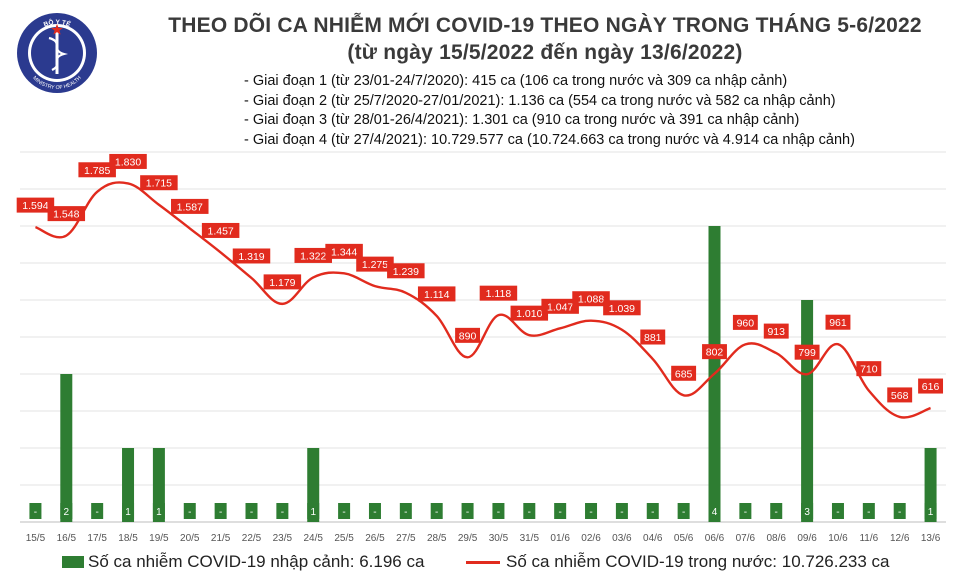 This screenshot has width=960, height=576. What do you see at coordinates (220, 512) in the screenshot?
I see `bar-label-21/5: -` at bounding box center [220, 512].